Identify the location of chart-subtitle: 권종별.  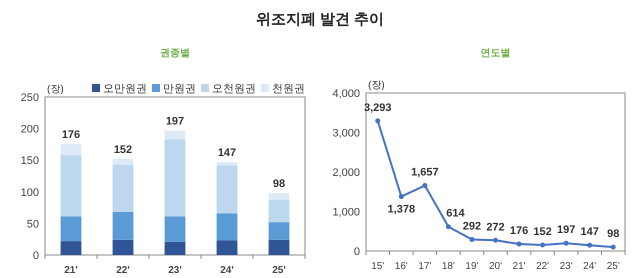
(175, 53).